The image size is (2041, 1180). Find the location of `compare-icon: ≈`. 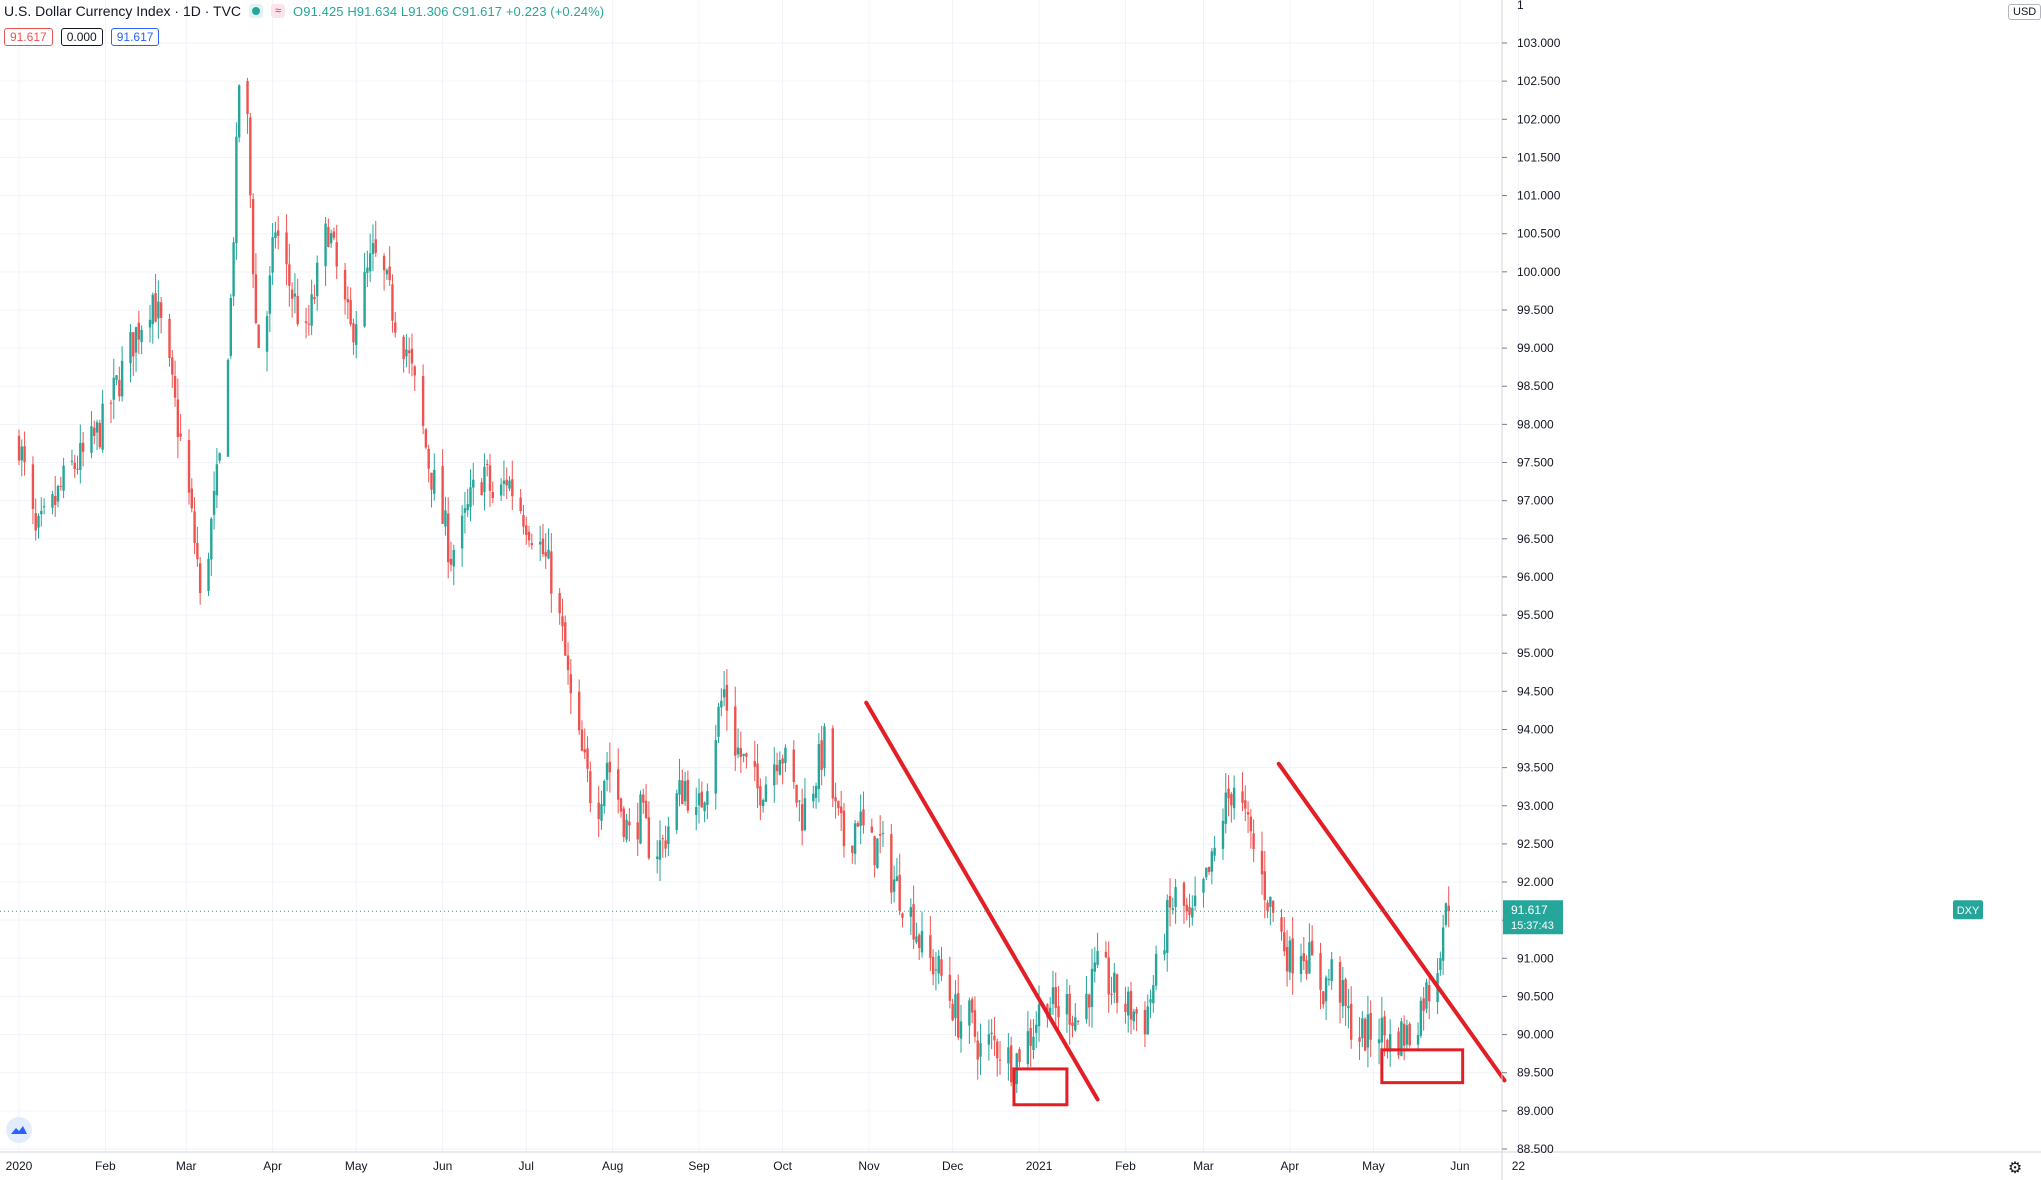

compare-icon: ≈ is located at coordinates (278, 11).